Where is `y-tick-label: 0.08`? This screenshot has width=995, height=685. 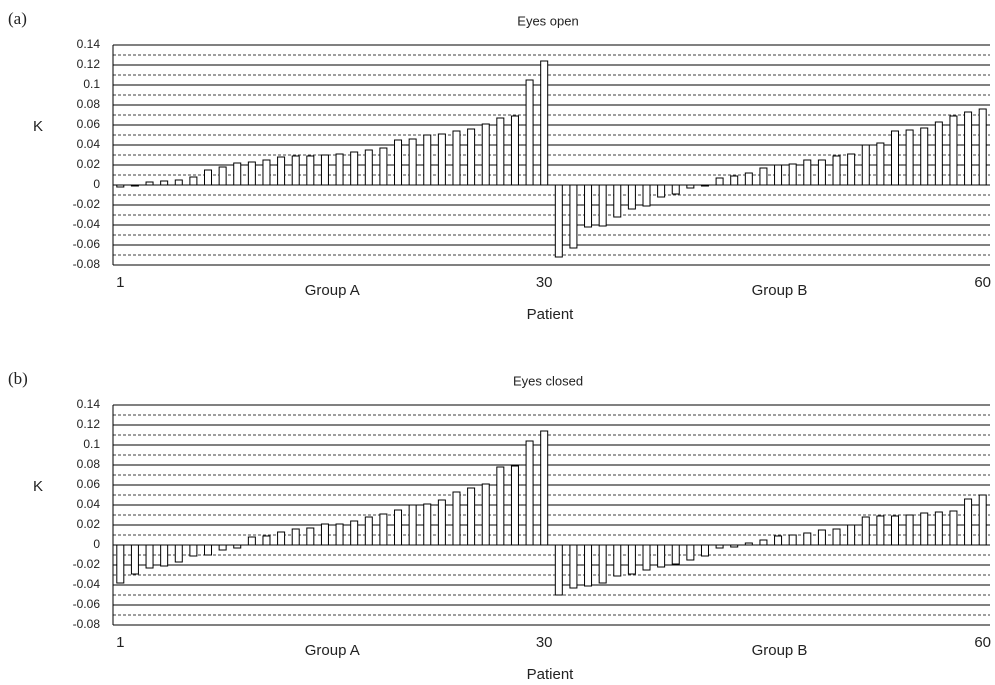 y-tick-label: 0.08 is located at coordinates (89, 464).